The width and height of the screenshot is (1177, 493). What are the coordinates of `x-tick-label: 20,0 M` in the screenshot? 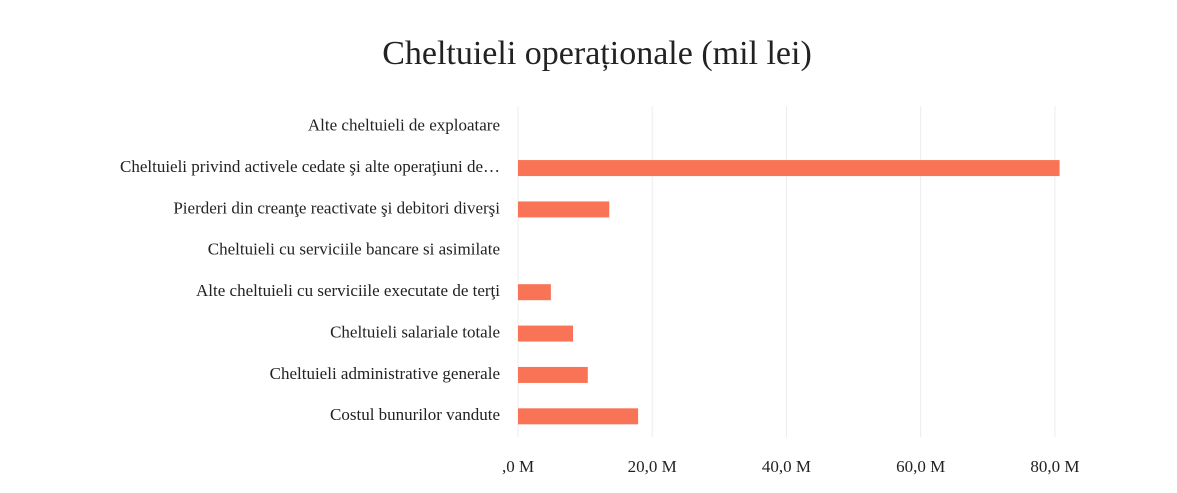 It's located at (652, 466).